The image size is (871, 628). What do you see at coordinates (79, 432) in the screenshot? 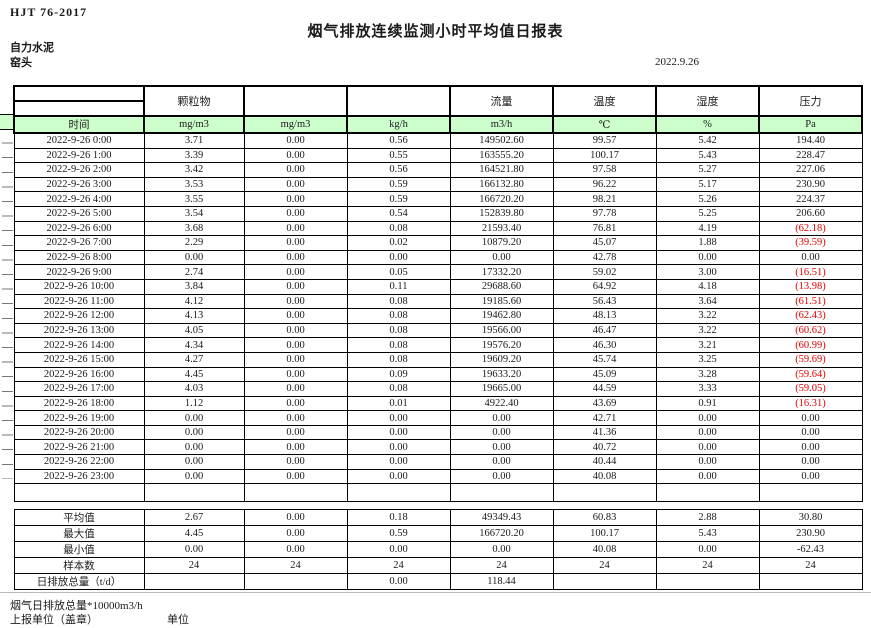
I see `time-cell: 2022-9-26 20:00` at bounding box center [79, 432].